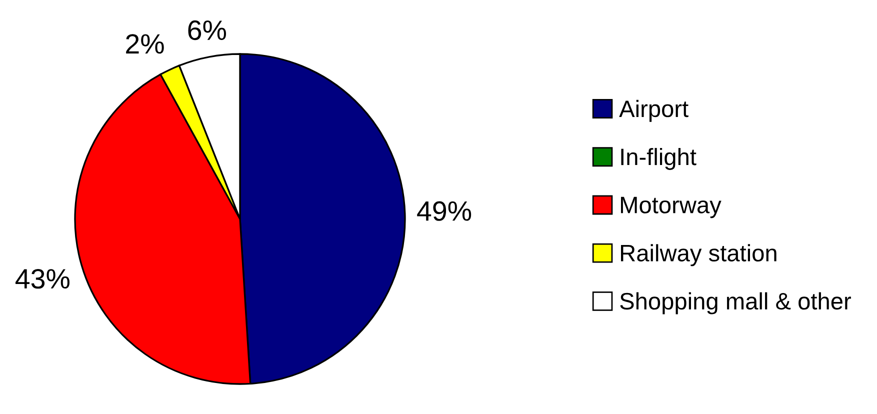 The width and height of the screenshot is (877, 414). I want to click on legend-label: Airport, so click(653, 111).